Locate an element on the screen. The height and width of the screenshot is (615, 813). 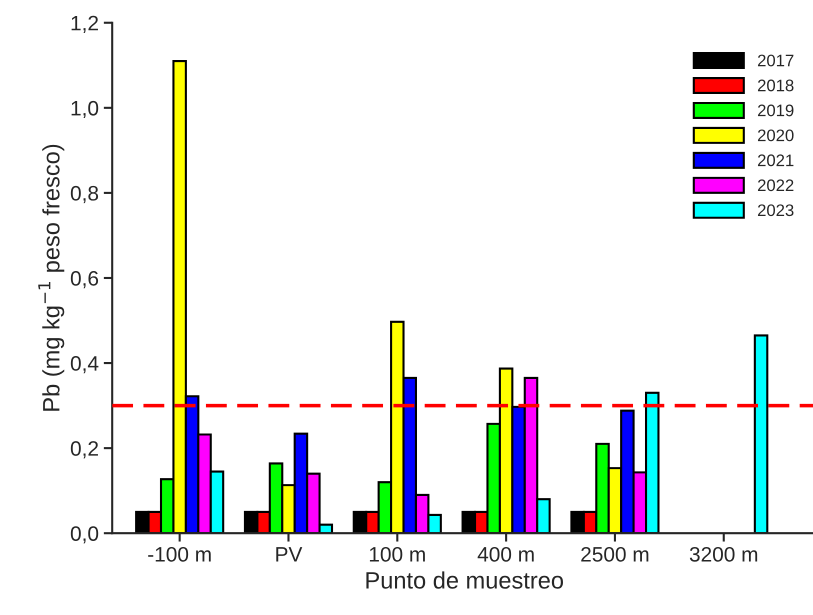
x-tick-label: -100 m is located at coordinates (179, 554).